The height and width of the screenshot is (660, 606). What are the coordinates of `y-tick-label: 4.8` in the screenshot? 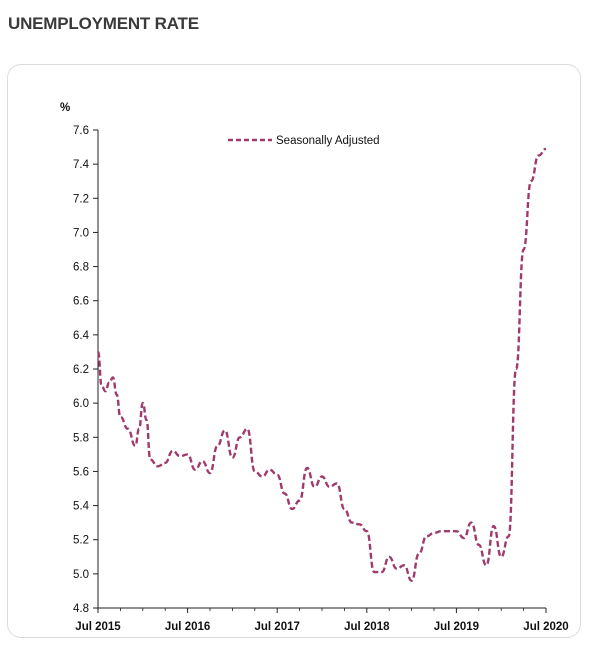 It's located at (81, 609).